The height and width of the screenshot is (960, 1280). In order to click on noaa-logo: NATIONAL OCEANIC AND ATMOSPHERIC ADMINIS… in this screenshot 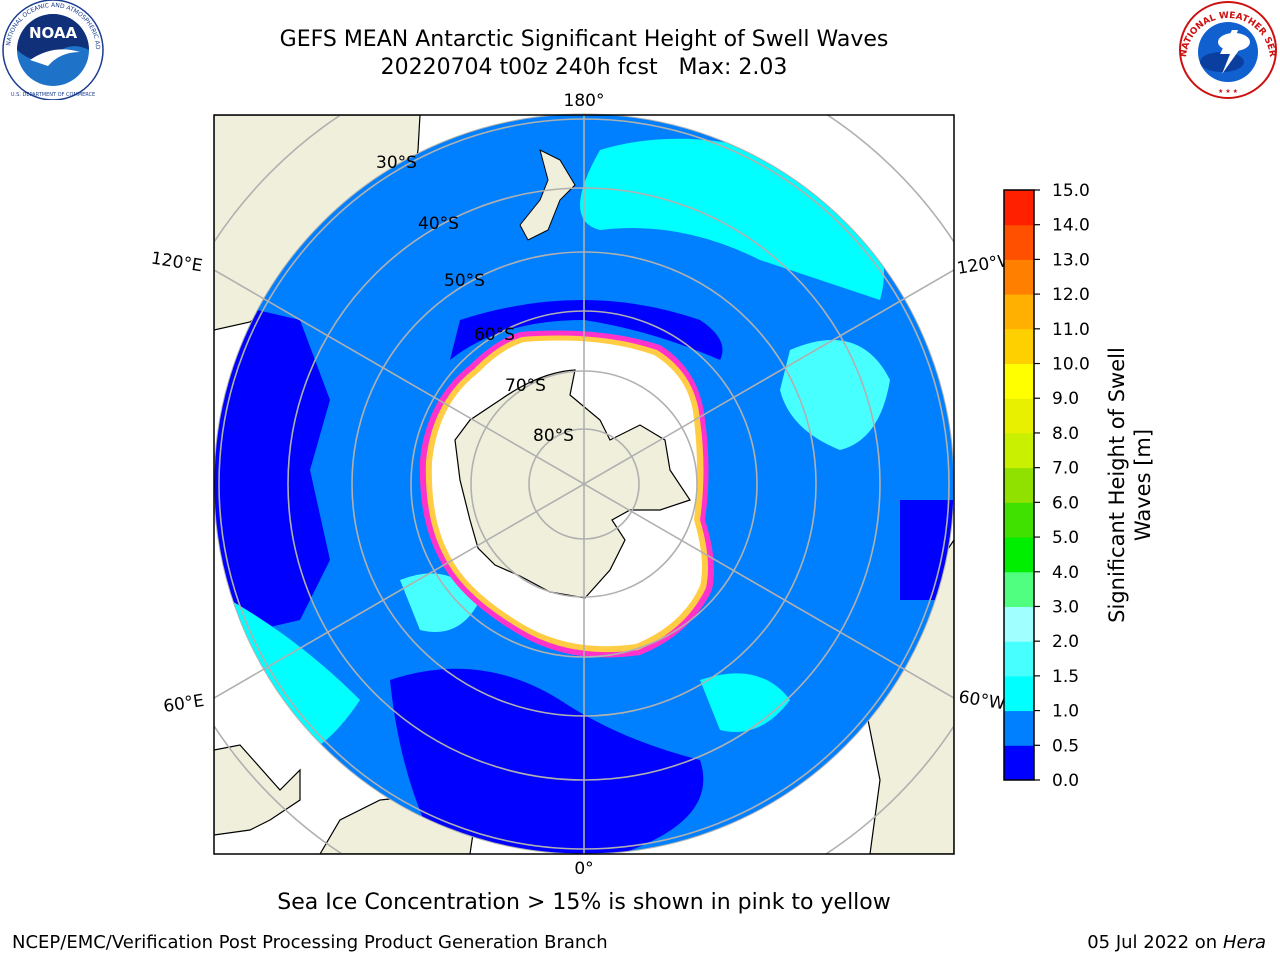, I will do `click(52, 50)`.